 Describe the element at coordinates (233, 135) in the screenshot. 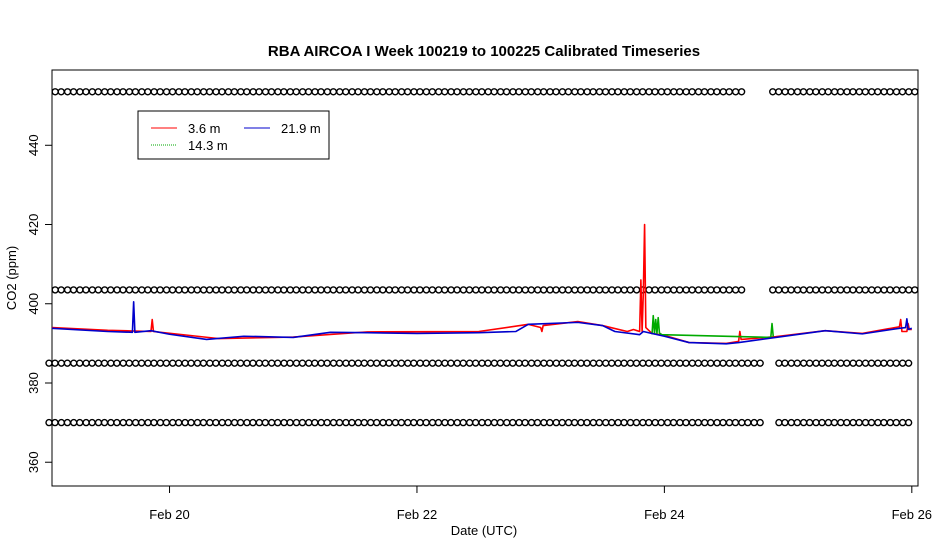

I see `legend-box` at that location.